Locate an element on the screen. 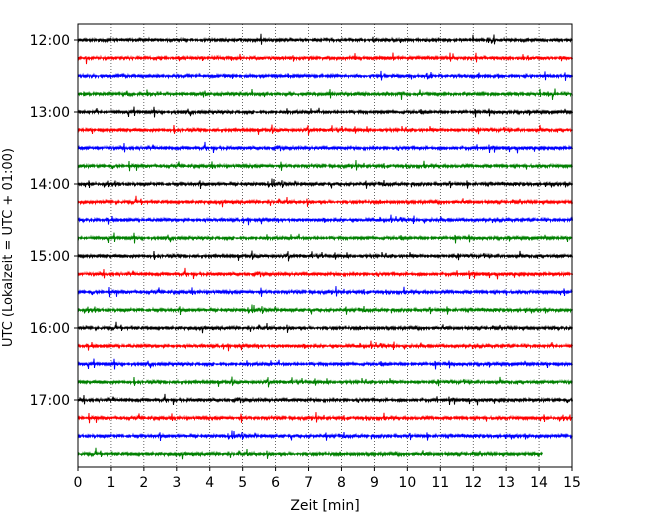 Image resolution: width=650 pixels, height=520 pixels. x-tick-label: 1 is located at coordinates (110, 483).